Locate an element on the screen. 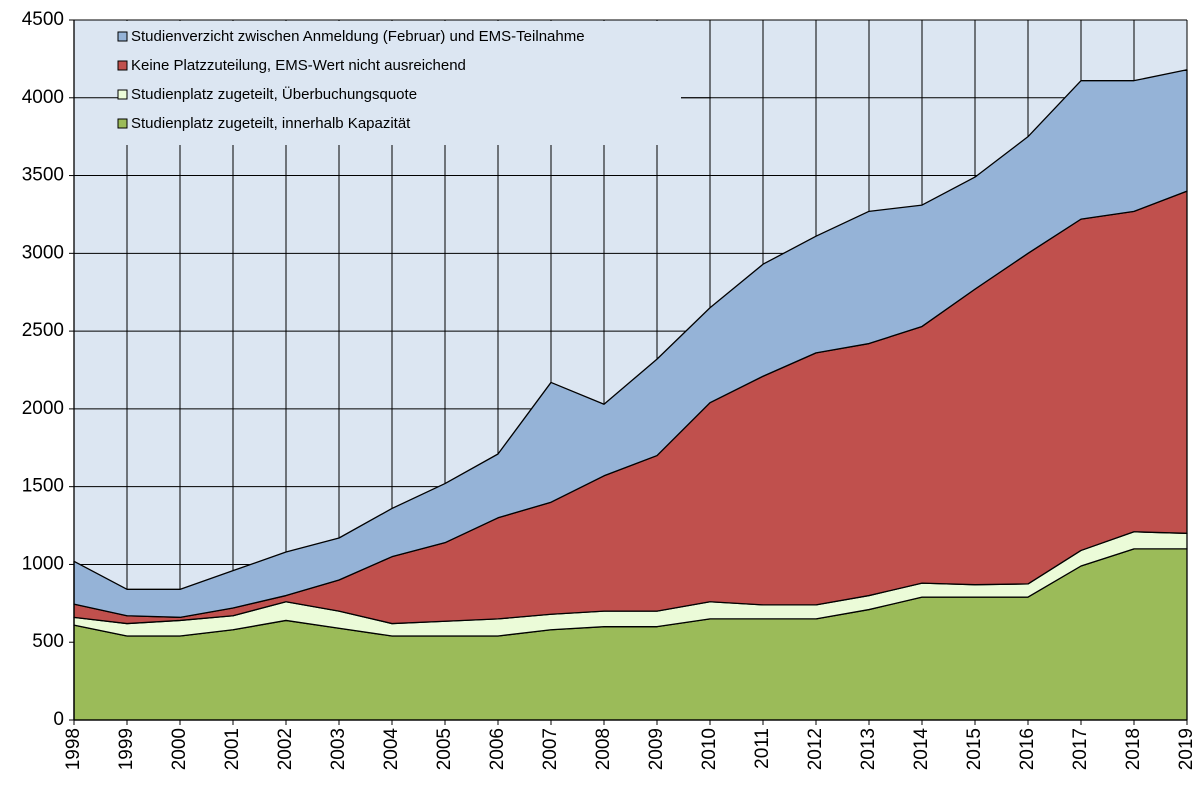 The image size is (1201, 785). y-tick-label: 3500 is located at coordinates (43, 175).